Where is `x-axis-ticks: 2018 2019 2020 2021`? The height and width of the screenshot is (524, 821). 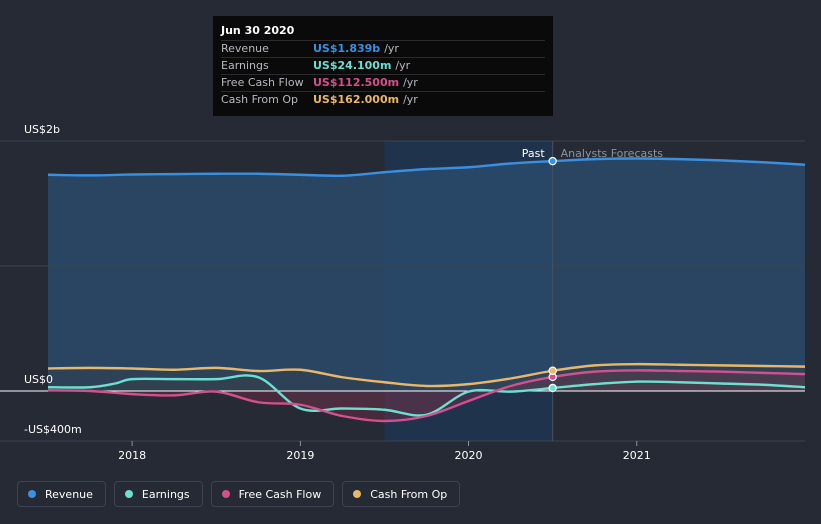
x-axis-ticks: 2018 2019 2020 2021 is located at coordinates (384, 451).